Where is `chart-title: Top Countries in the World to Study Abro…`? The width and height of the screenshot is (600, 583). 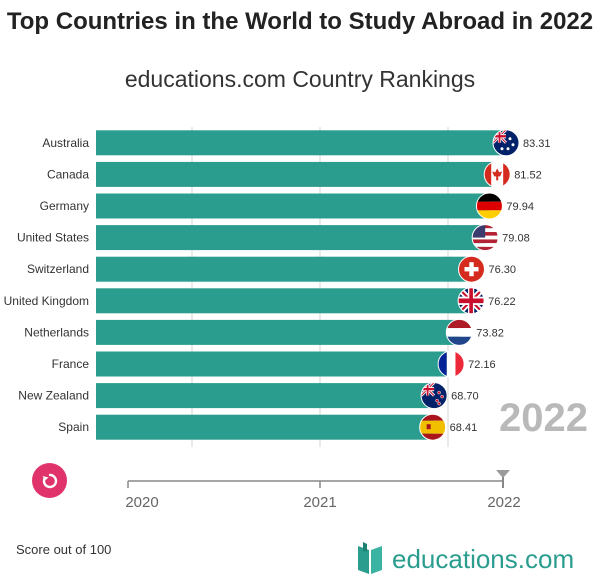
chart-title: Top Countries in the World to Study Abro… is located at coordinates (300, 21).